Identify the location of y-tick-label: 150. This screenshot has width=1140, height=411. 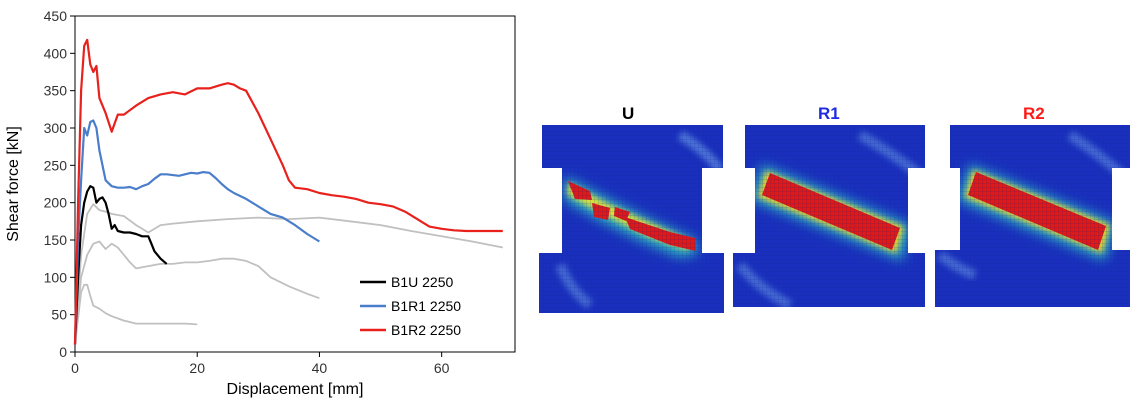
(56, 240).